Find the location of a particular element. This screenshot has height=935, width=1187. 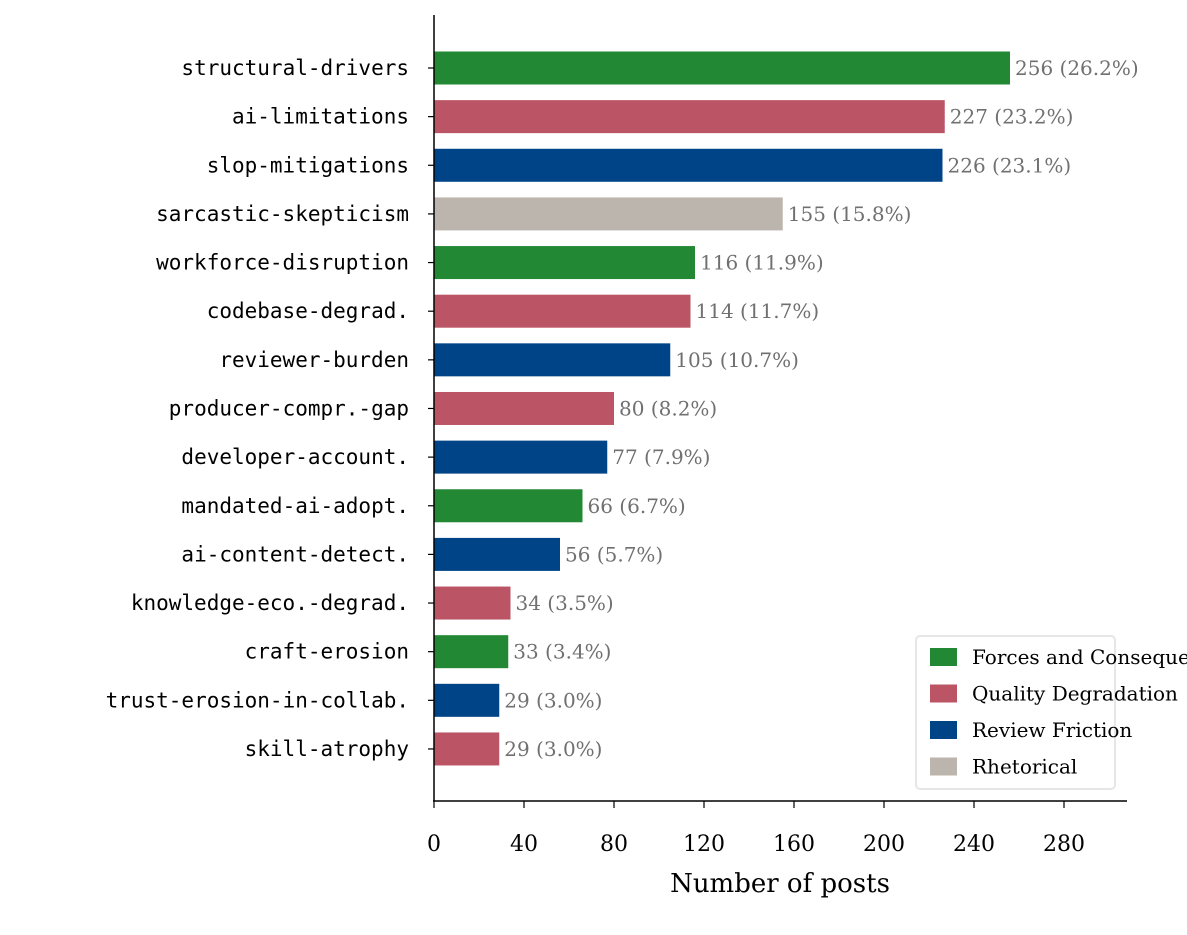

data-label: 66 (6.7%) is located at coordinates (637, 506).